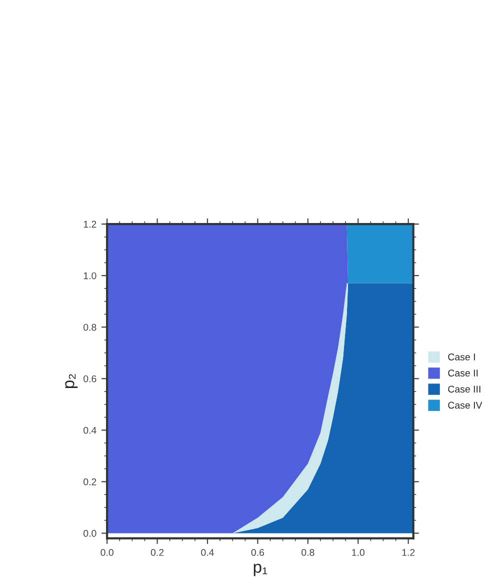 The height and width of the screenshot is (582, 498). Describe the element at coordinates (90, 378) in the screenshot. I see `y-tick-label: 0.6` at that location.